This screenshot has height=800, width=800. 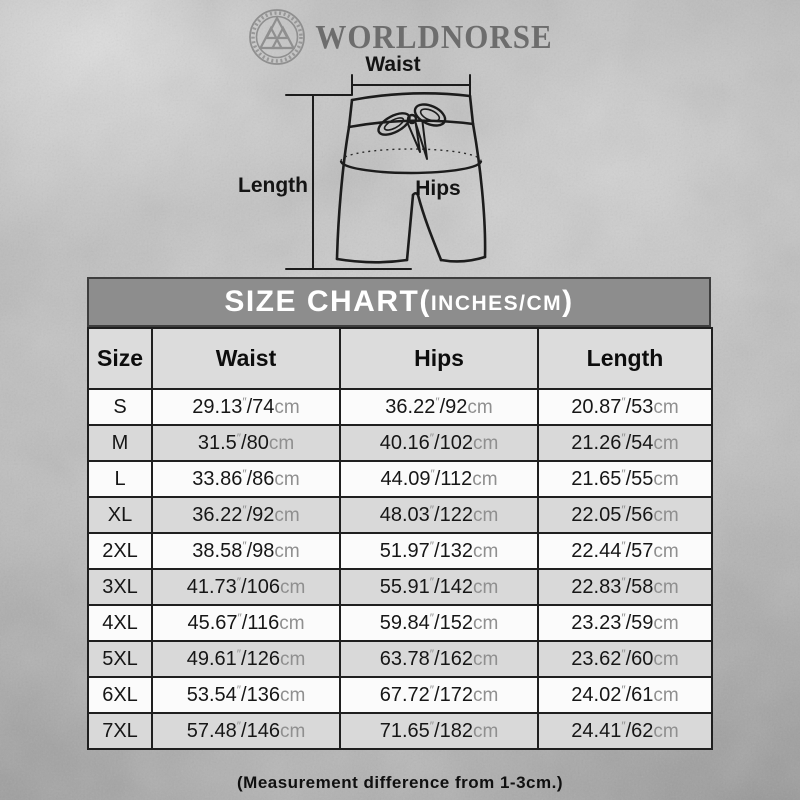 I want to click on col-header-size: Size, so click(x=120, y=358).